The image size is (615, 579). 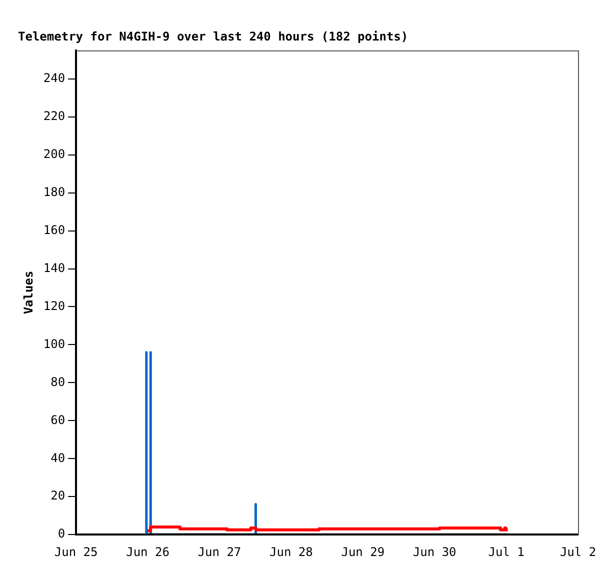 What do you see at coordinates (58, 419) in the screenshot?
I see `y-tick-label: 60` at bounding box center [58, 419].